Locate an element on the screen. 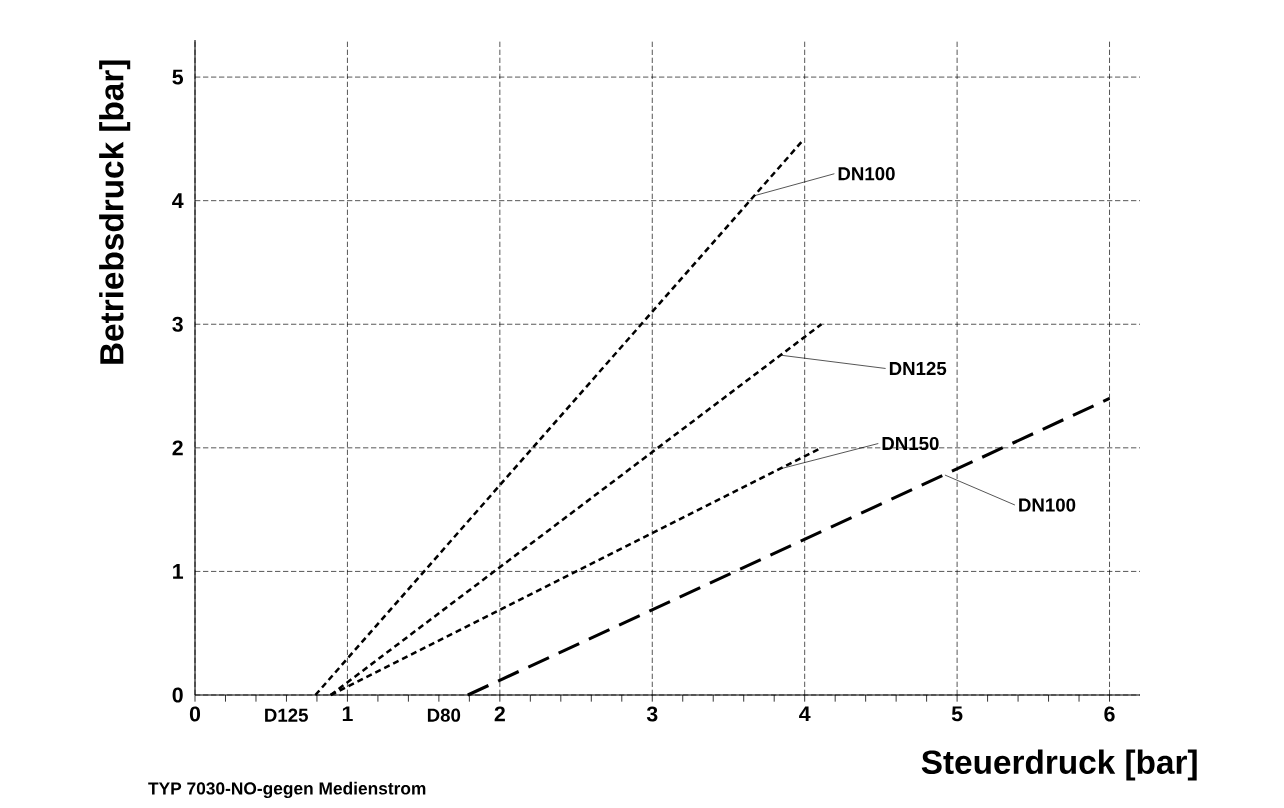 This screenshot has height=808, width=1284. x-tick-label: 3 is located at coordinates (652, 714).